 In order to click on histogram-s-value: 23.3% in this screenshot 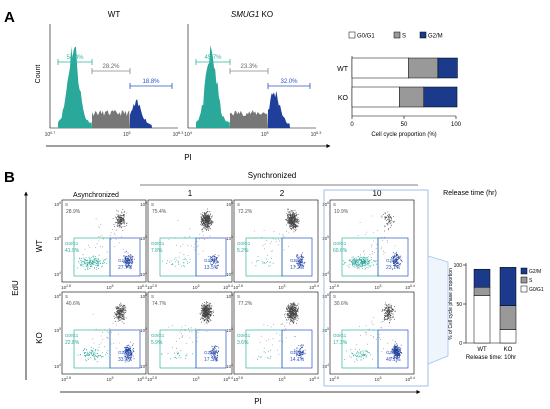, I will do `click(249, 67)`.